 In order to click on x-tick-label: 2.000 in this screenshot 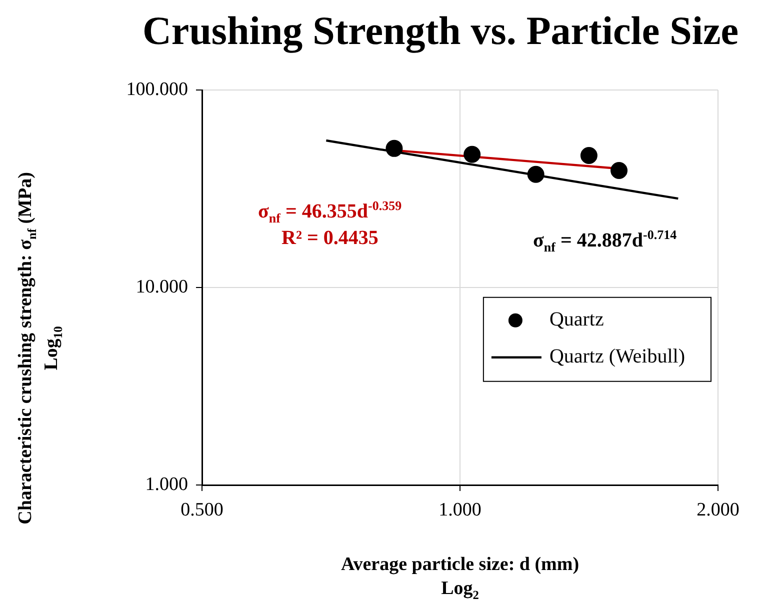, I will do `click(718, 509)`.